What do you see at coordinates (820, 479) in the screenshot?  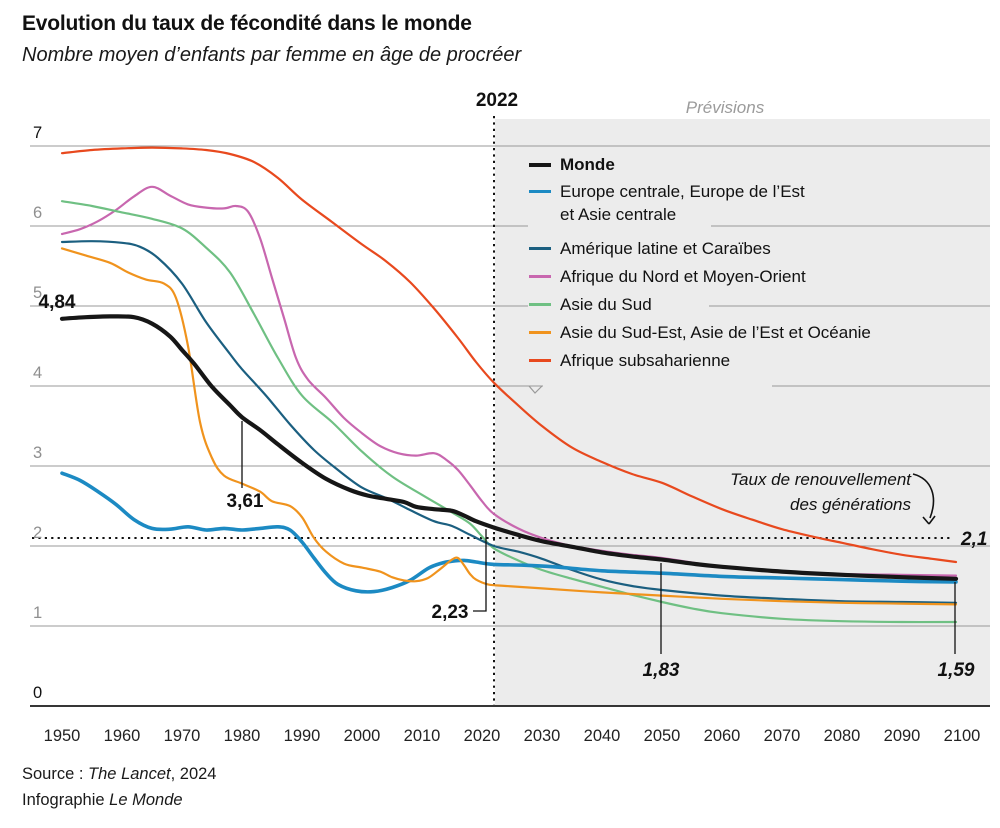 I see `replacement-rate-note-line1: Taux de renouvellement` at bounding box center [820, 479].